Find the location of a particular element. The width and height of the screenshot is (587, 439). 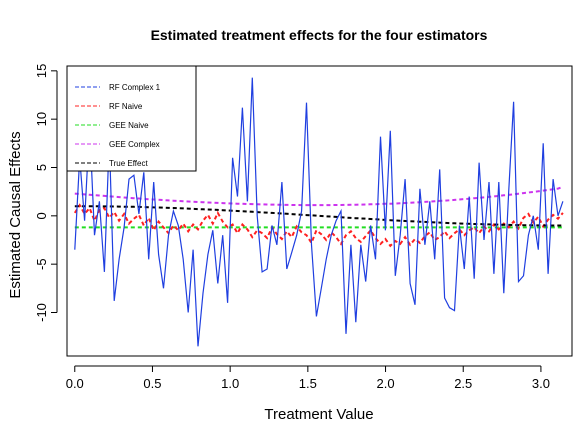

x-tick-label: 2.5 is located at coordinates (463, 383).